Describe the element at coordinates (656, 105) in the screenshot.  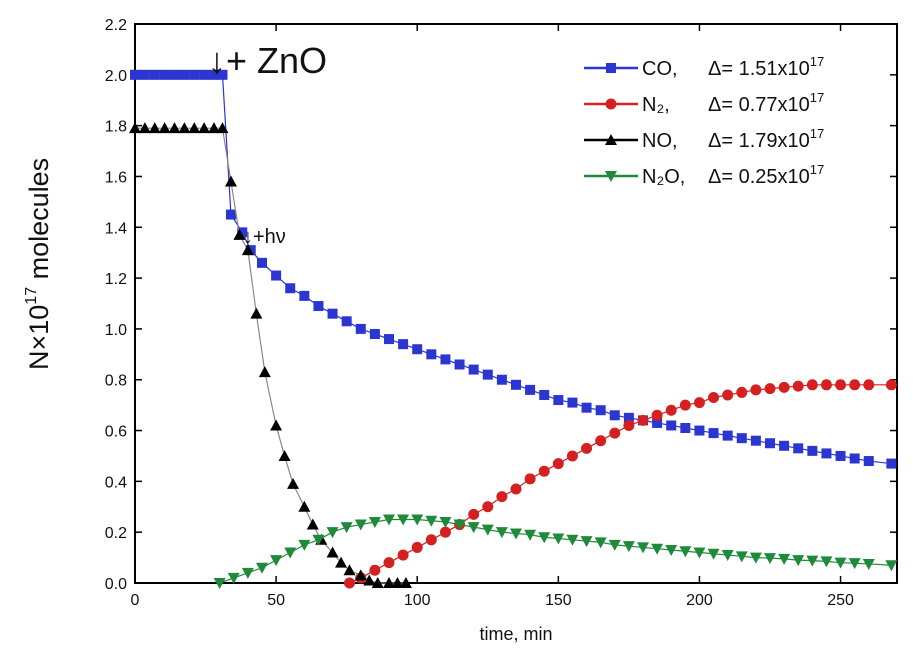
I see `legend-label: N₂,` at that location.